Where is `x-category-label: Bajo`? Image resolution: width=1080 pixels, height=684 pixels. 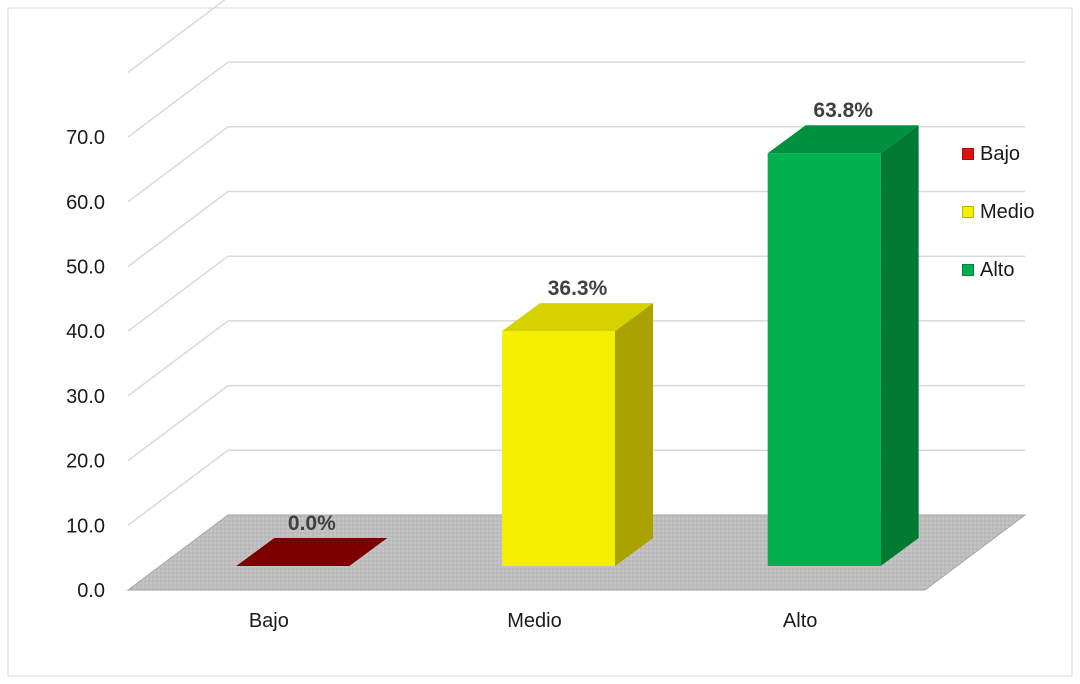 x-category-label: Bajo is located at coordinates (269, 621).